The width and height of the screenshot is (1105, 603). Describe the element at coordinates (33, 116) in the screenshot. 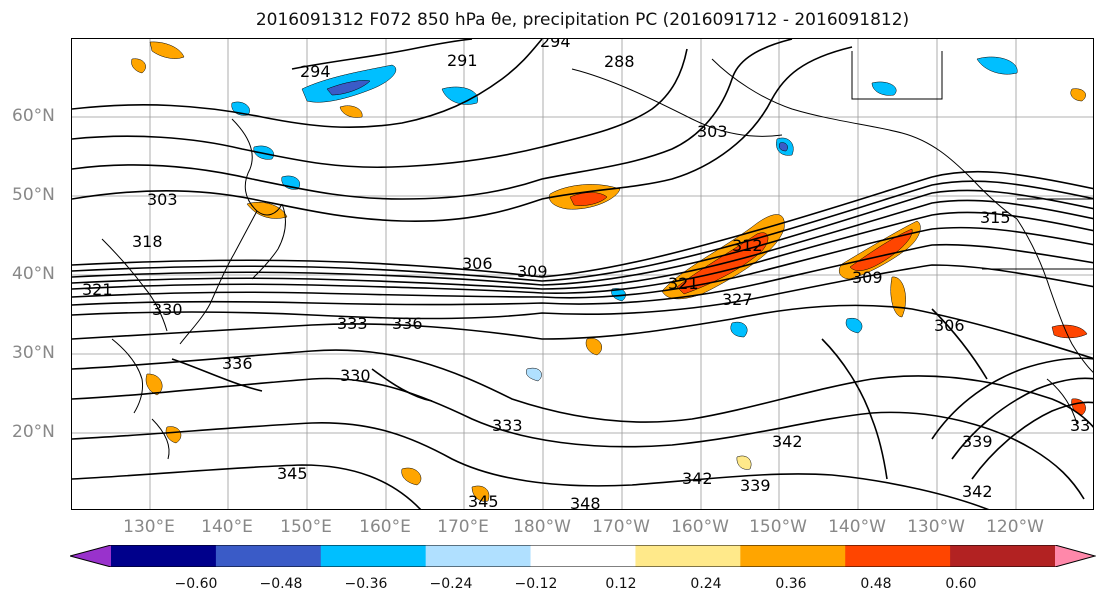

I see `lat-label-60n: 60°N` at that location.